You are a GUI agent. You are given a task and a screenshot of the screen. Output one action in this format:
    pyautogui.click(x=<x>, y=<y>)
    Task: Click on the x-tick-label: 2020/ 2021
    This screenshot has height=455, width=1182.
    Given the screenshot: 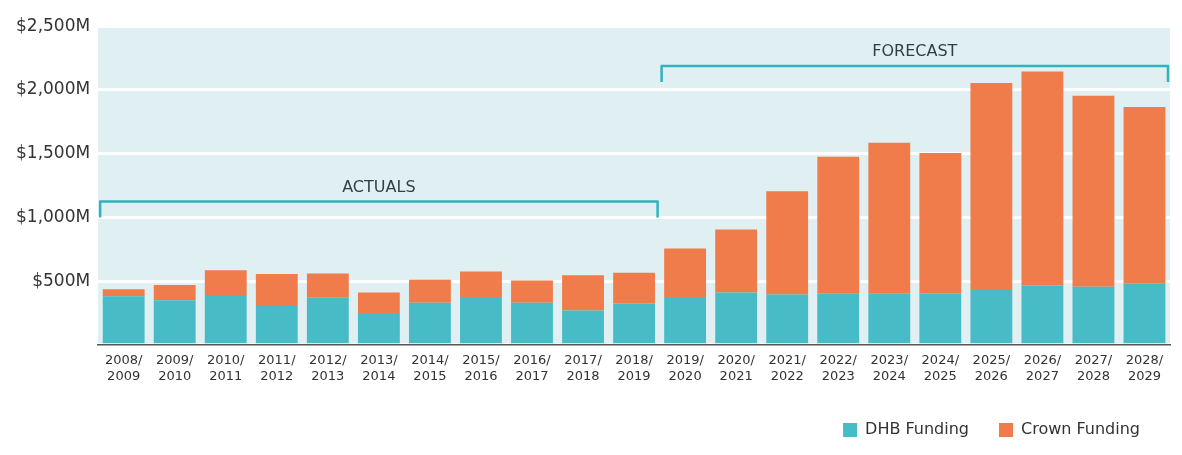 What is the action you would take?
    pyautogui.click(x=736, y=367)
    